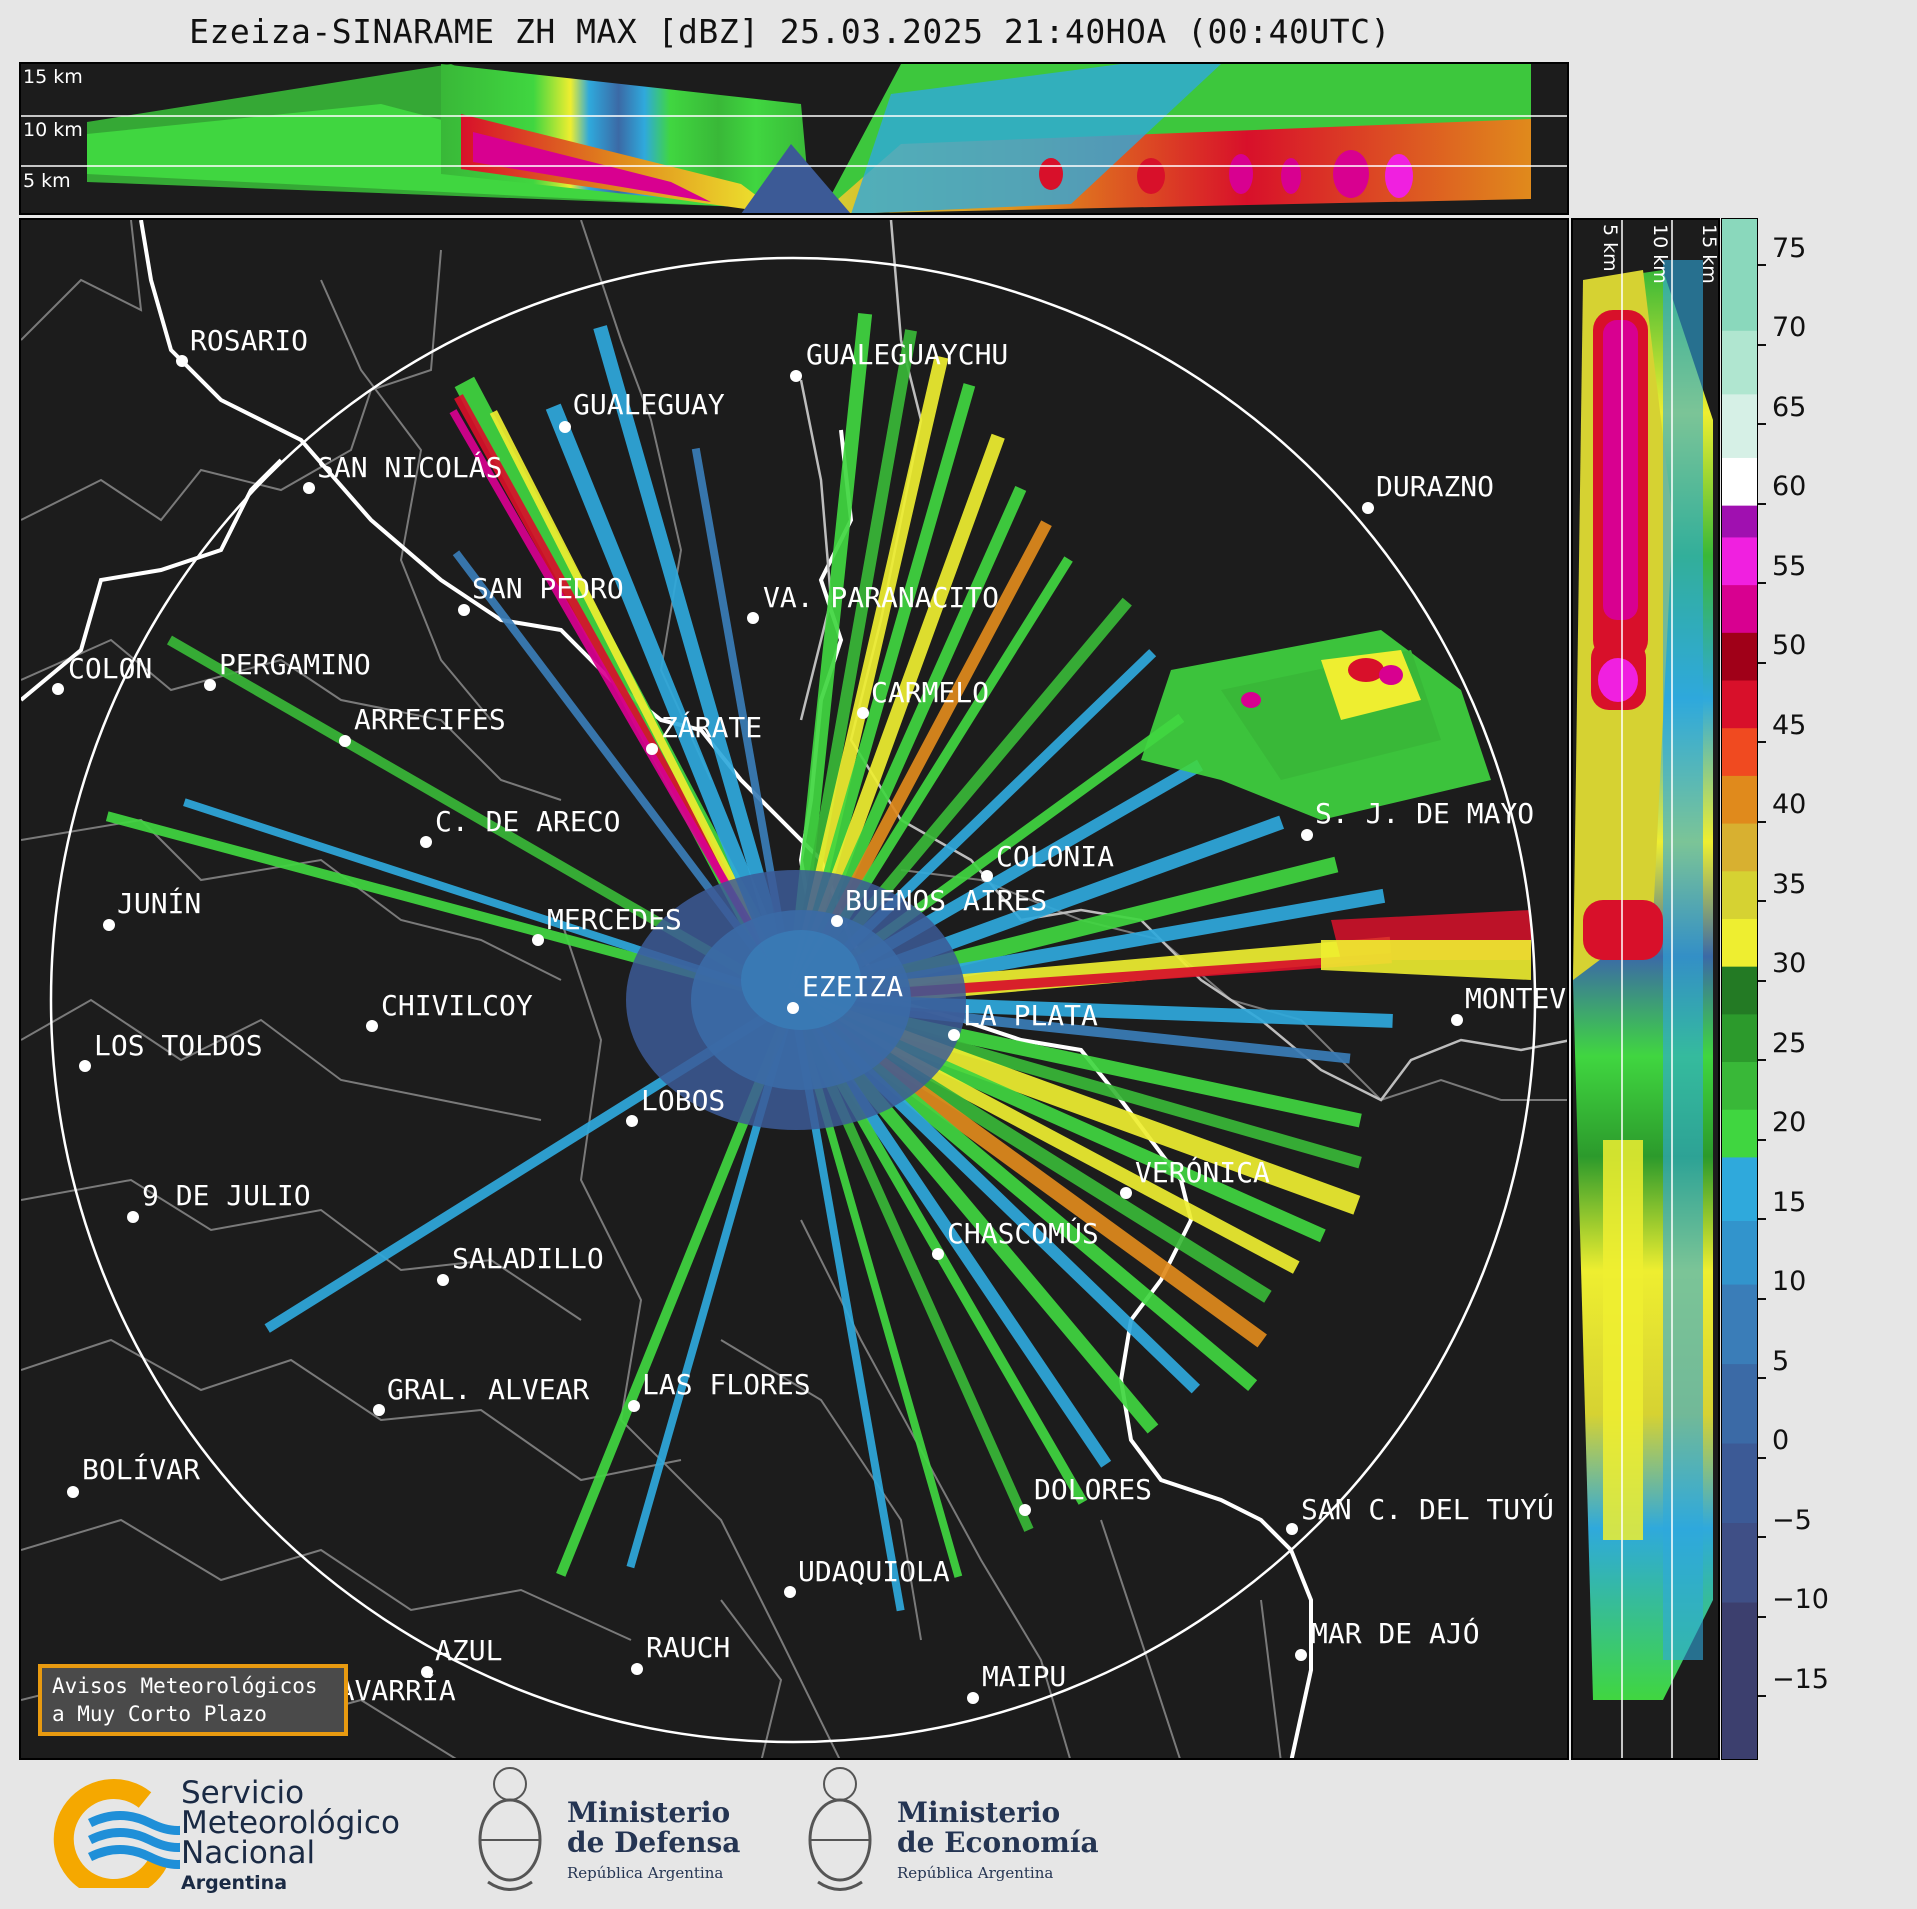 This screenshot has width=1917, height=1909. Describe the element at coordinates (1789, 964) in the screenshot. I see `colorbar-tick-label: 30` at that location.